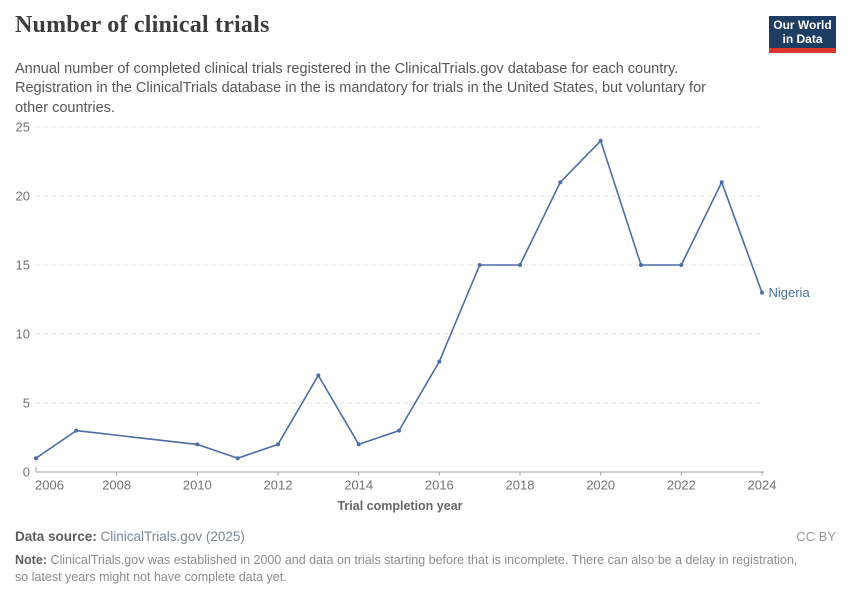  Describe the element at coordinates (23, 265) in the screenshot. I see `y-tick-label: 15` at that location.